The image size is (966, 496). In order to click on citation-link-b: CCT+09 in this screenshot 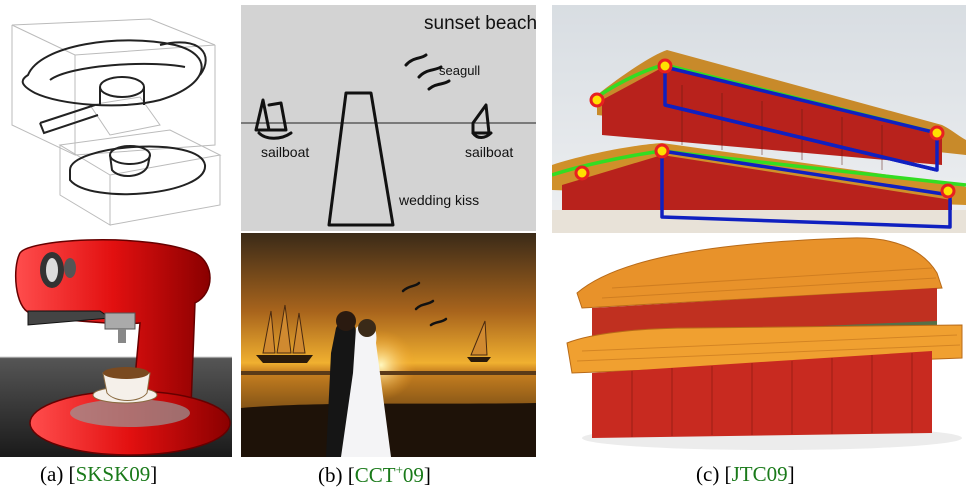, I will do `click(389, 474)`.